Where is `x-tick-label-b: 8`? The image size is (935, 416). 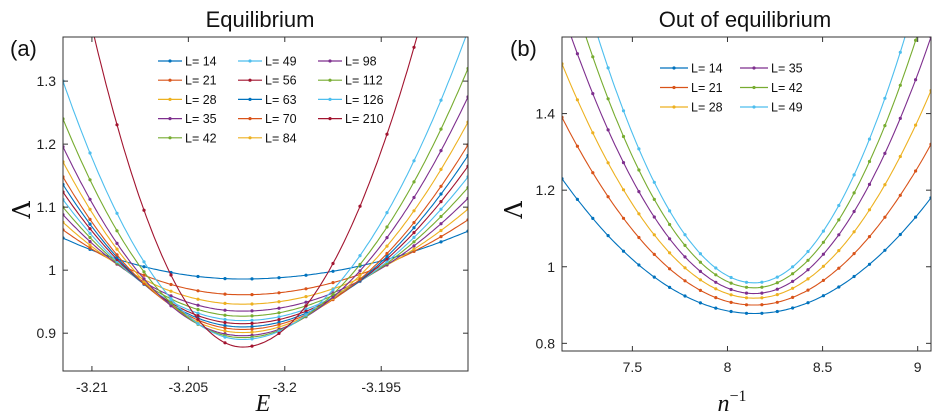
x-tick-label-b: 8 is located at coordinates (728, 367).